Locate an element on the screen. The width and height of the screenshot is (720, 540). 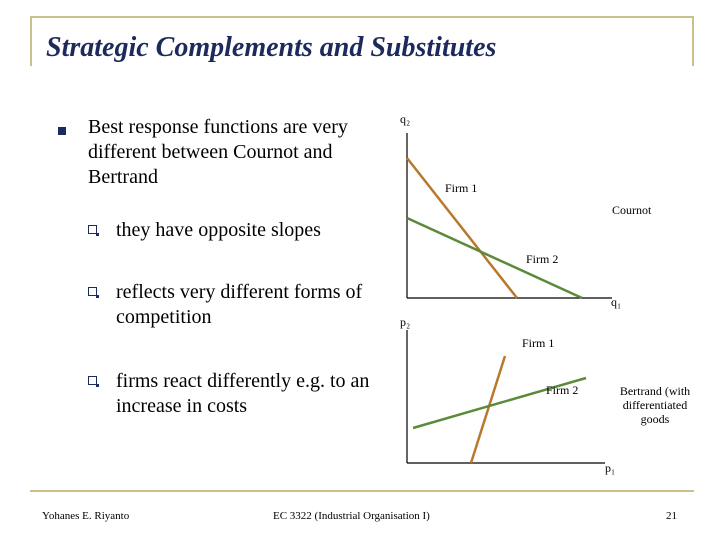
cournot-label: Cournot is located at coordinates (632, 210).